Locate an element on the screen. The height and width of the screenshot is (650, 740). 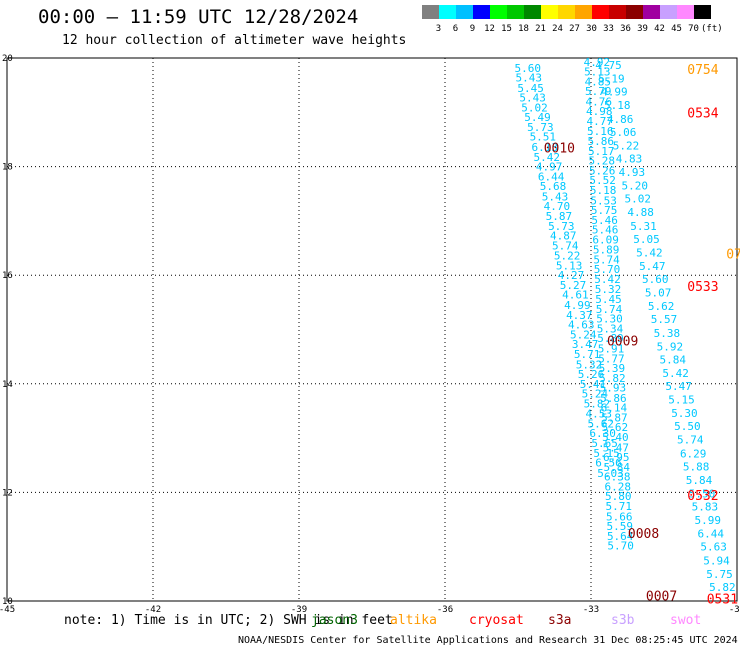
wave-height-value: 5.05 is located at coordinates (646, 239).